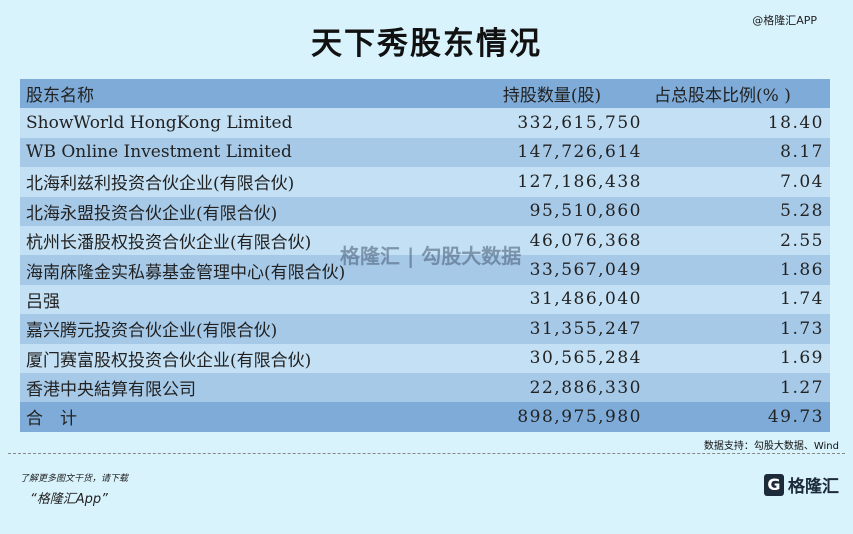  Describe the element at coordinates (552, 94) in the screenshot. I see `header-shares: 持股数量(股)` at that location.